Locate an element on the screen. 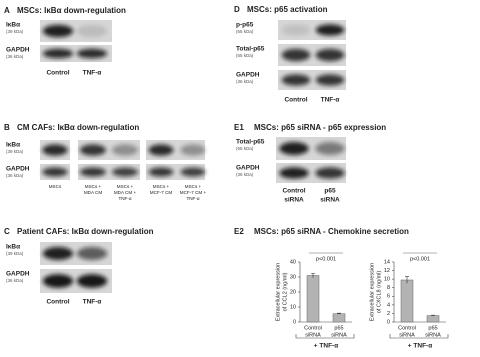  panel-letter: B is located at coordinates (7, 127).